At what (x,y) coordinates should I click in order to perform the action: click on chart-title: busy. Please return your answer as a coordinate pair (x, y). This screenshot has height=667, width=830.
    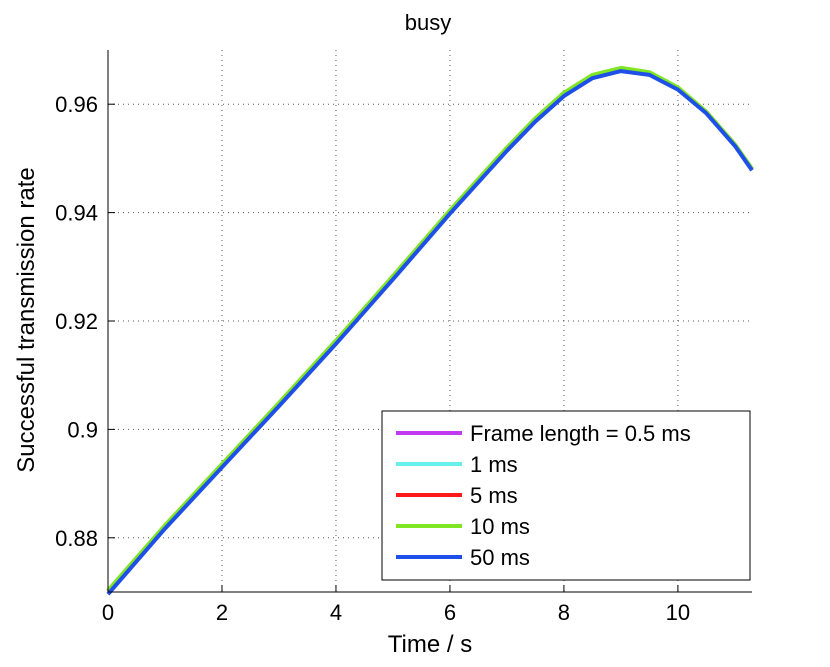
    Looking at the image, I should click on (428, 22).